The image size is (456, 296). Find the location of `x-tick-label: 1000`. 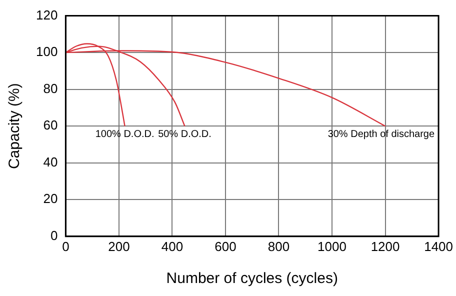

x-tick-label: 1000 is located at coordinates (332, 246).